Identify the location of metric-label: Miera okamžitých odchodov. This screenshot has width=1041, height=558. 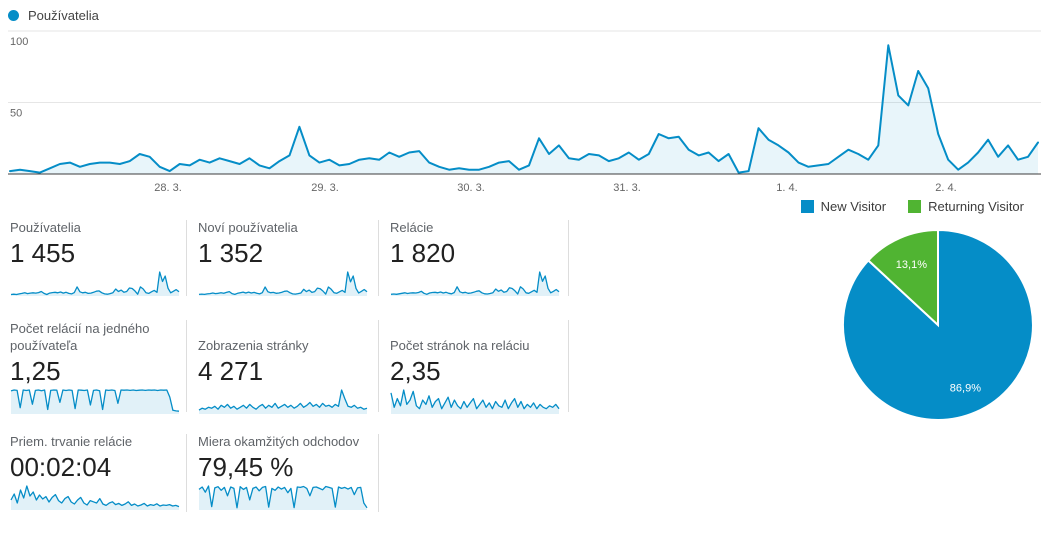
(279, 441).